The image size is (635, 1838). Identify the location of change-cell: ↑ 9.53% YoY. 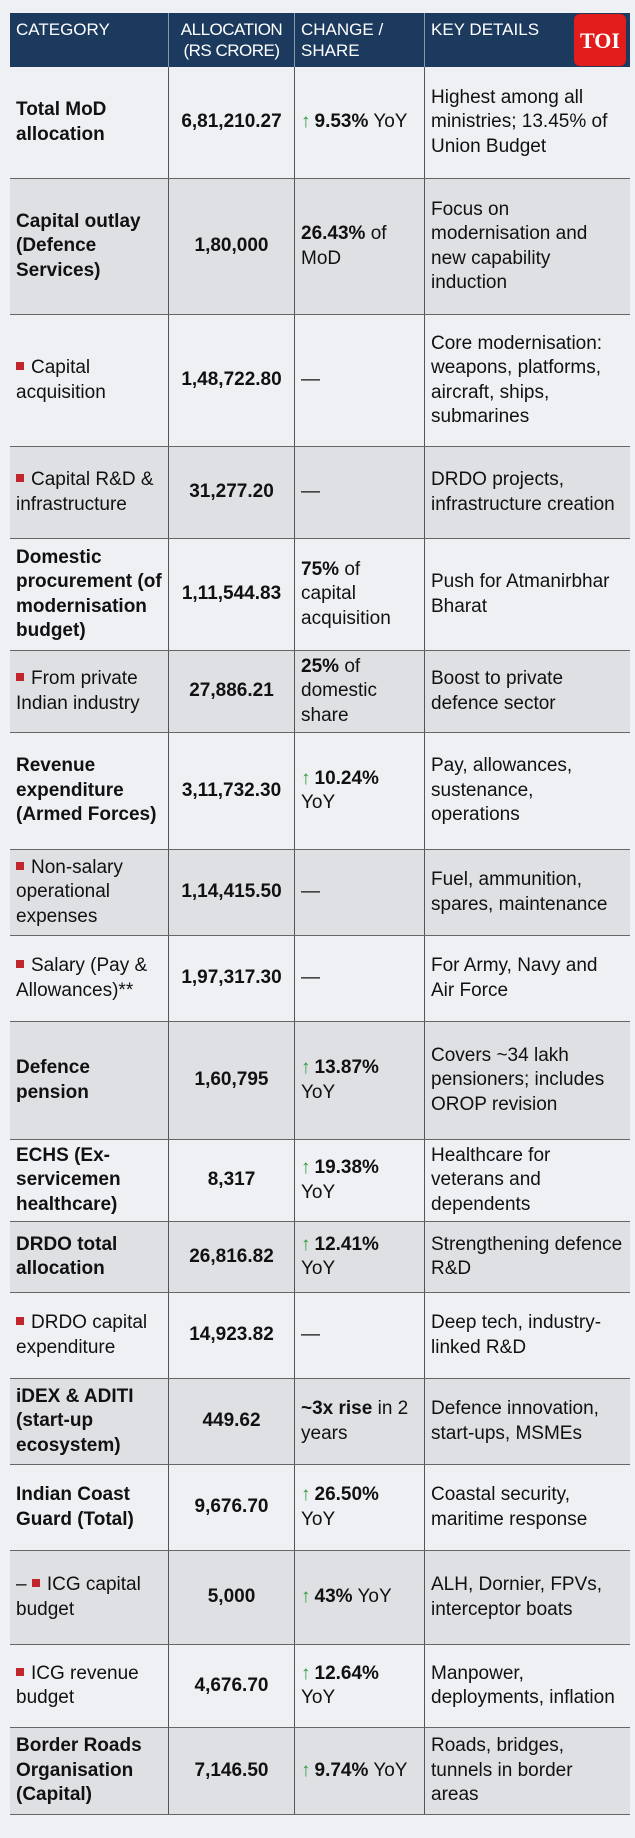
(360, 122).